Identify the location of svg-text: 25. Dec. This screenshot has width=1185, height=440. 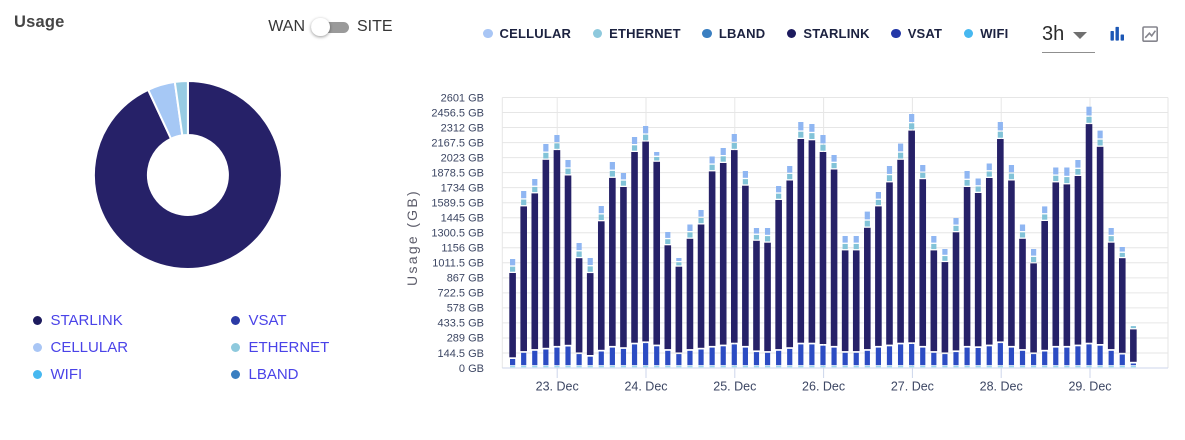
(734, 387).